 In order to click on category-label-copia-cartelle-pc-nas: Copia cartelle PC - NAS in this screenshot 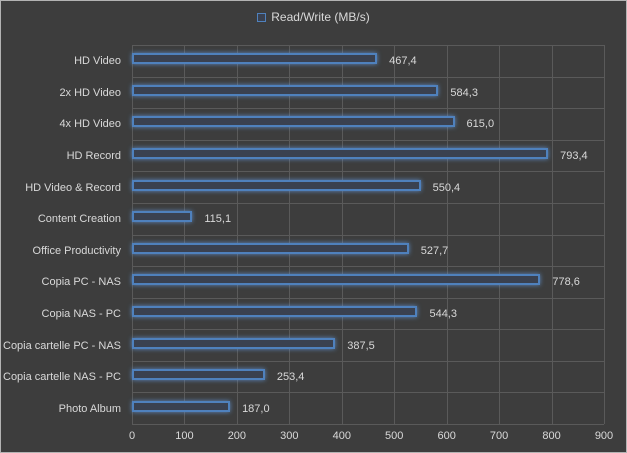, I will do `click(62, 345)`.